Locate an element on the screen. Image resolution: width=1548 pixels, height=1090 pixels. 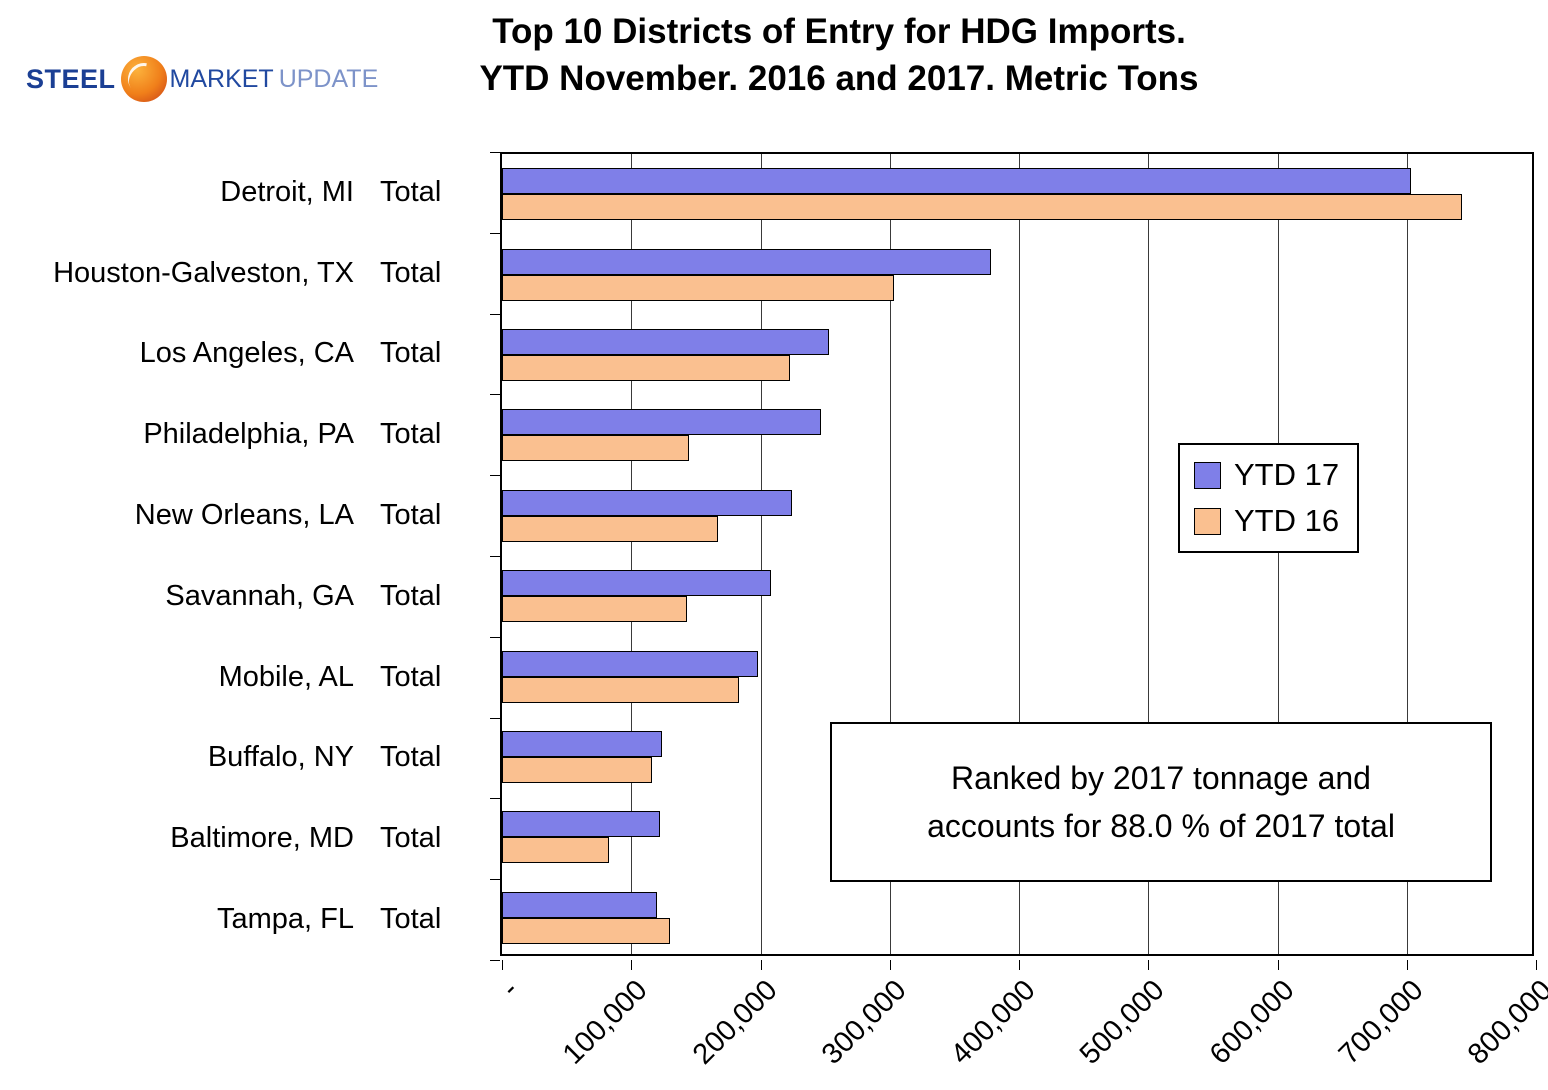
annotation-line2: accounts for 88.0 % of 2017 total is located at coordinates (1161, 826).